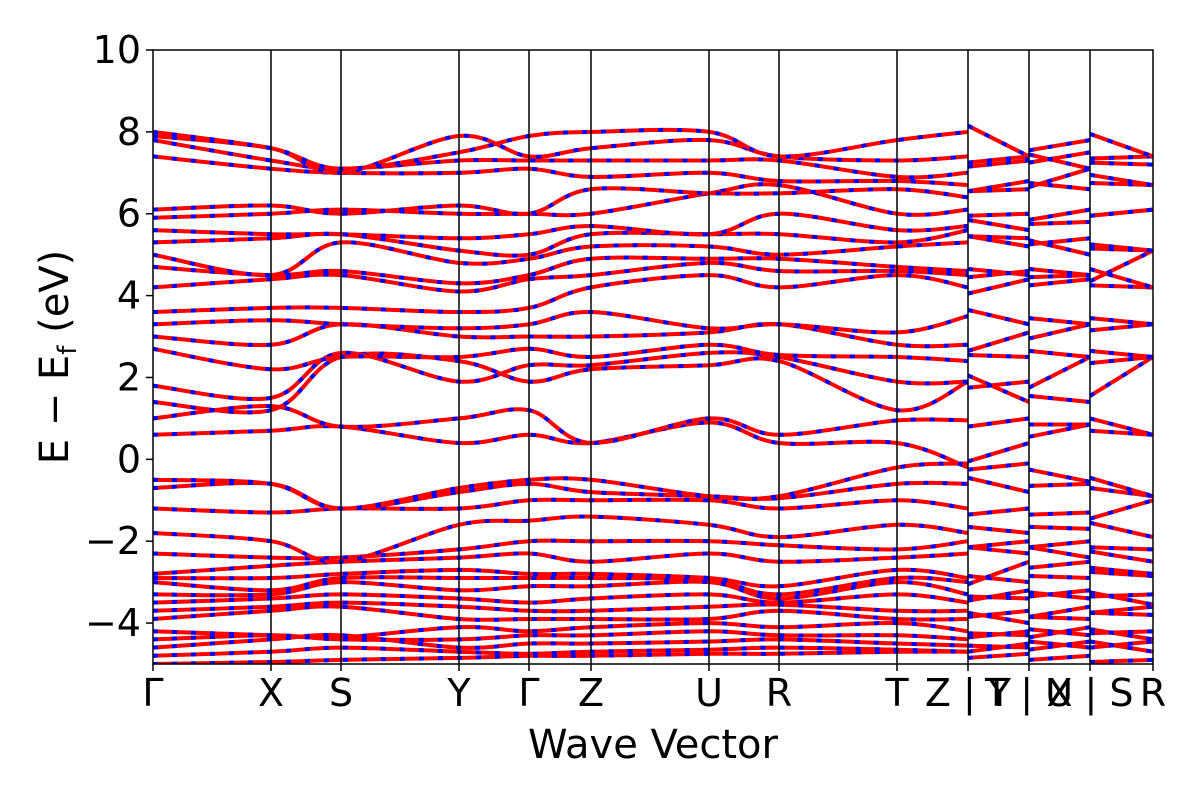 The height and width of the screenshot is (800, 1200). I want to click on y-axis-label-main: E − E, so click(55, 410).